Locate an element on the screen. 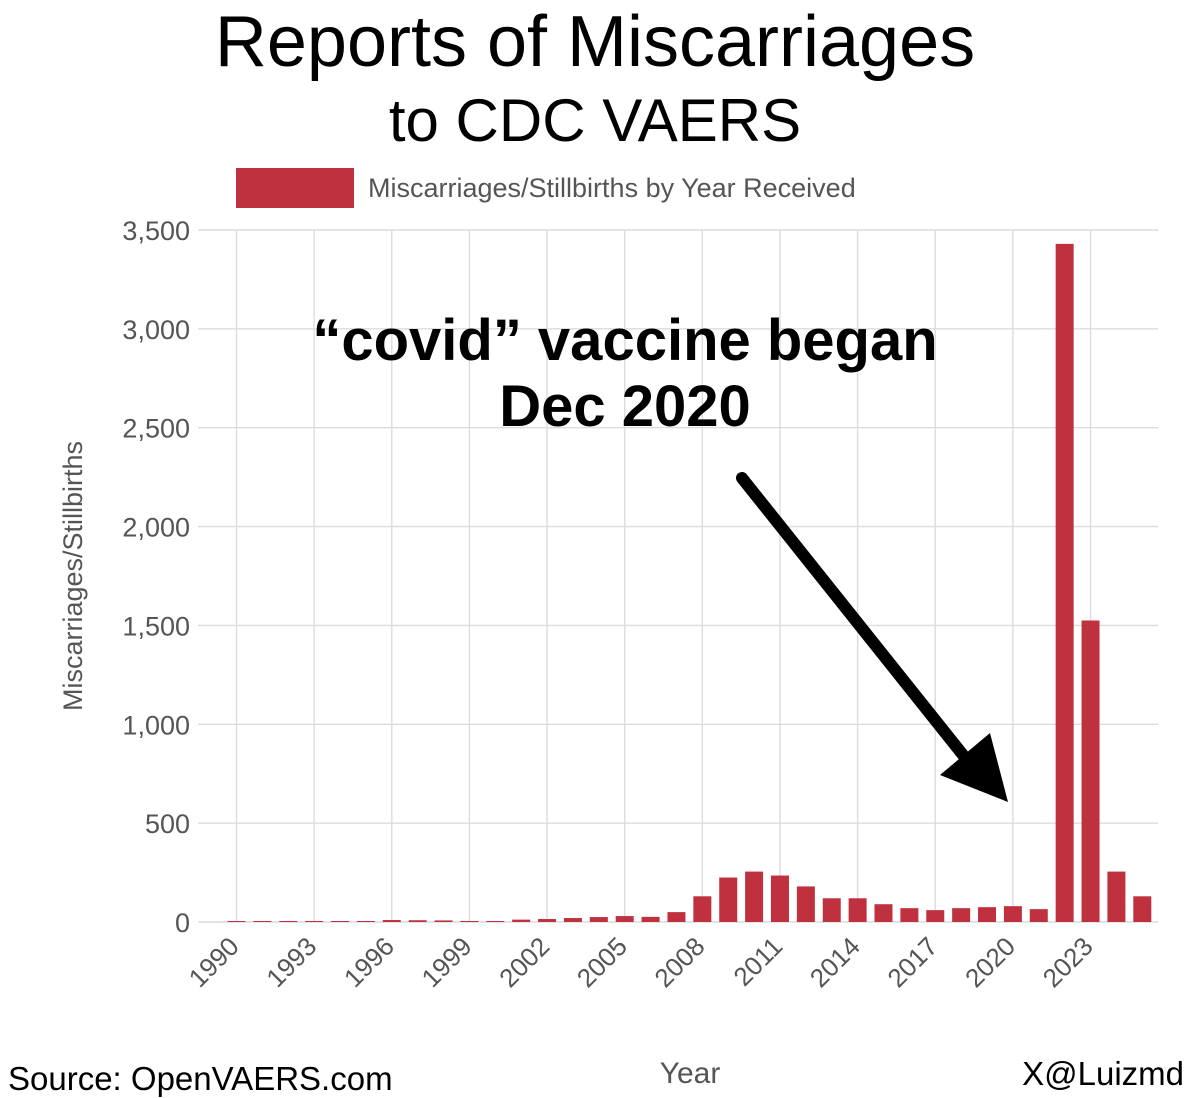 The image size is (1200, 1098). bar-2025 is located at coordinates (1142, 909).